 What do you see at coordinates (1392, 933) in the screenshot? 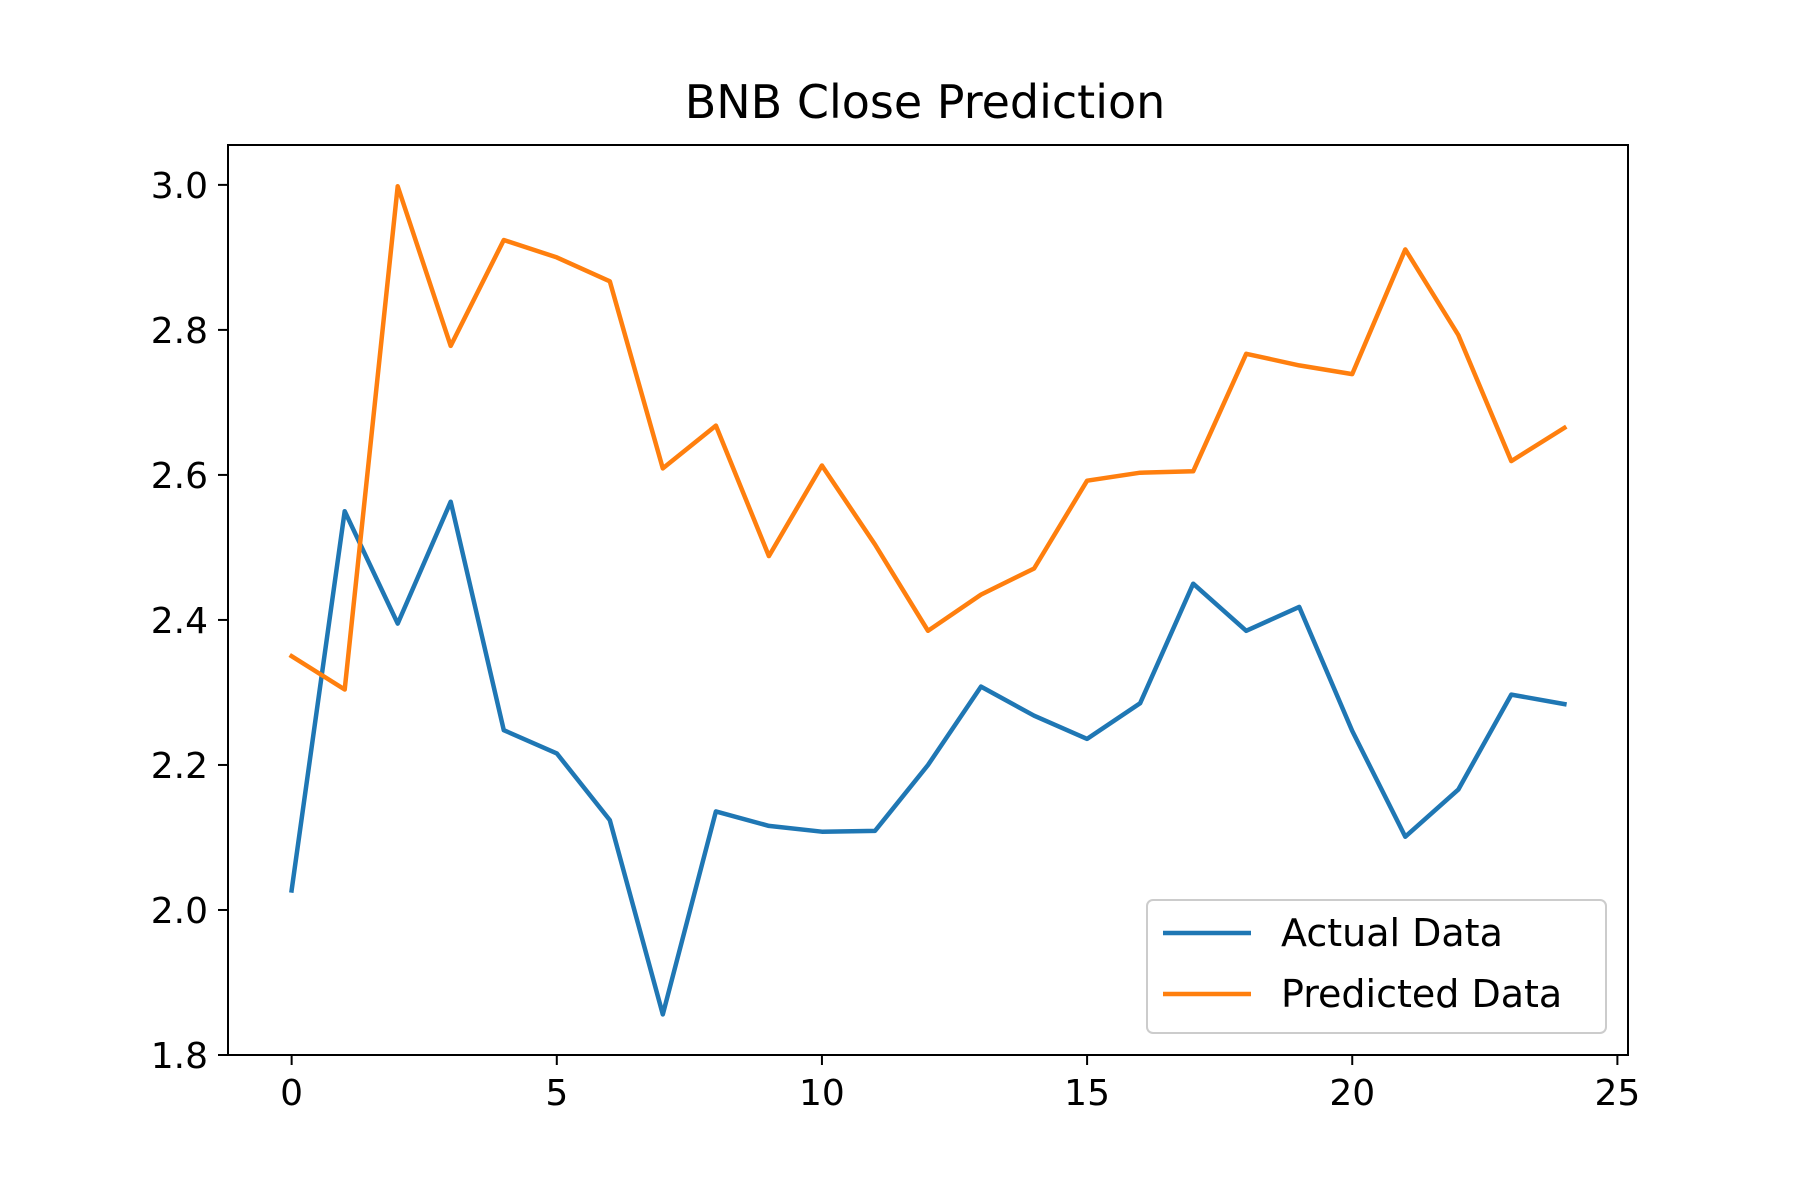
I see `legend-label: Actual Data` at bounding box center [1392, 933].